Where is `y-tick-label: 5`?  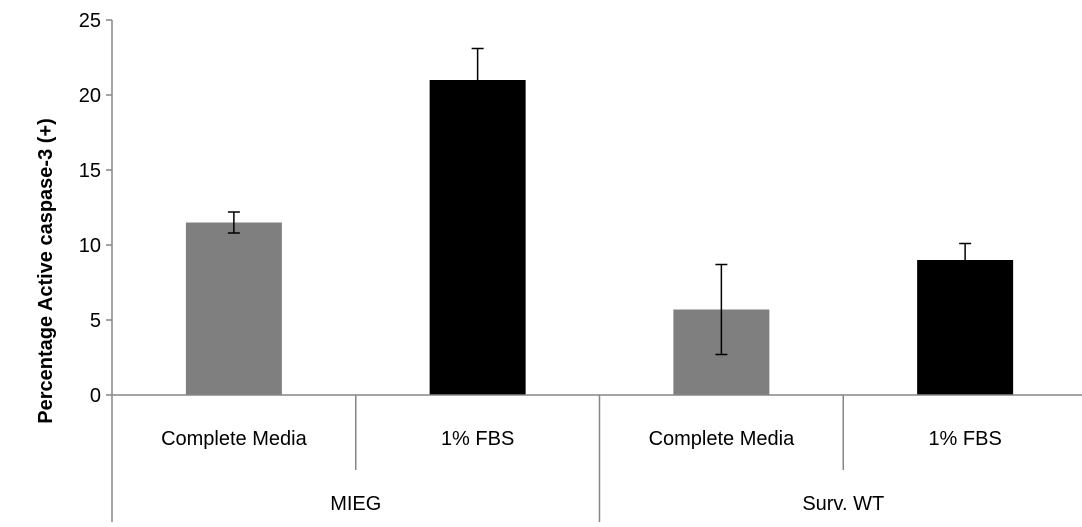
y-tick-label: 5 is located at coordinates (95, 321).